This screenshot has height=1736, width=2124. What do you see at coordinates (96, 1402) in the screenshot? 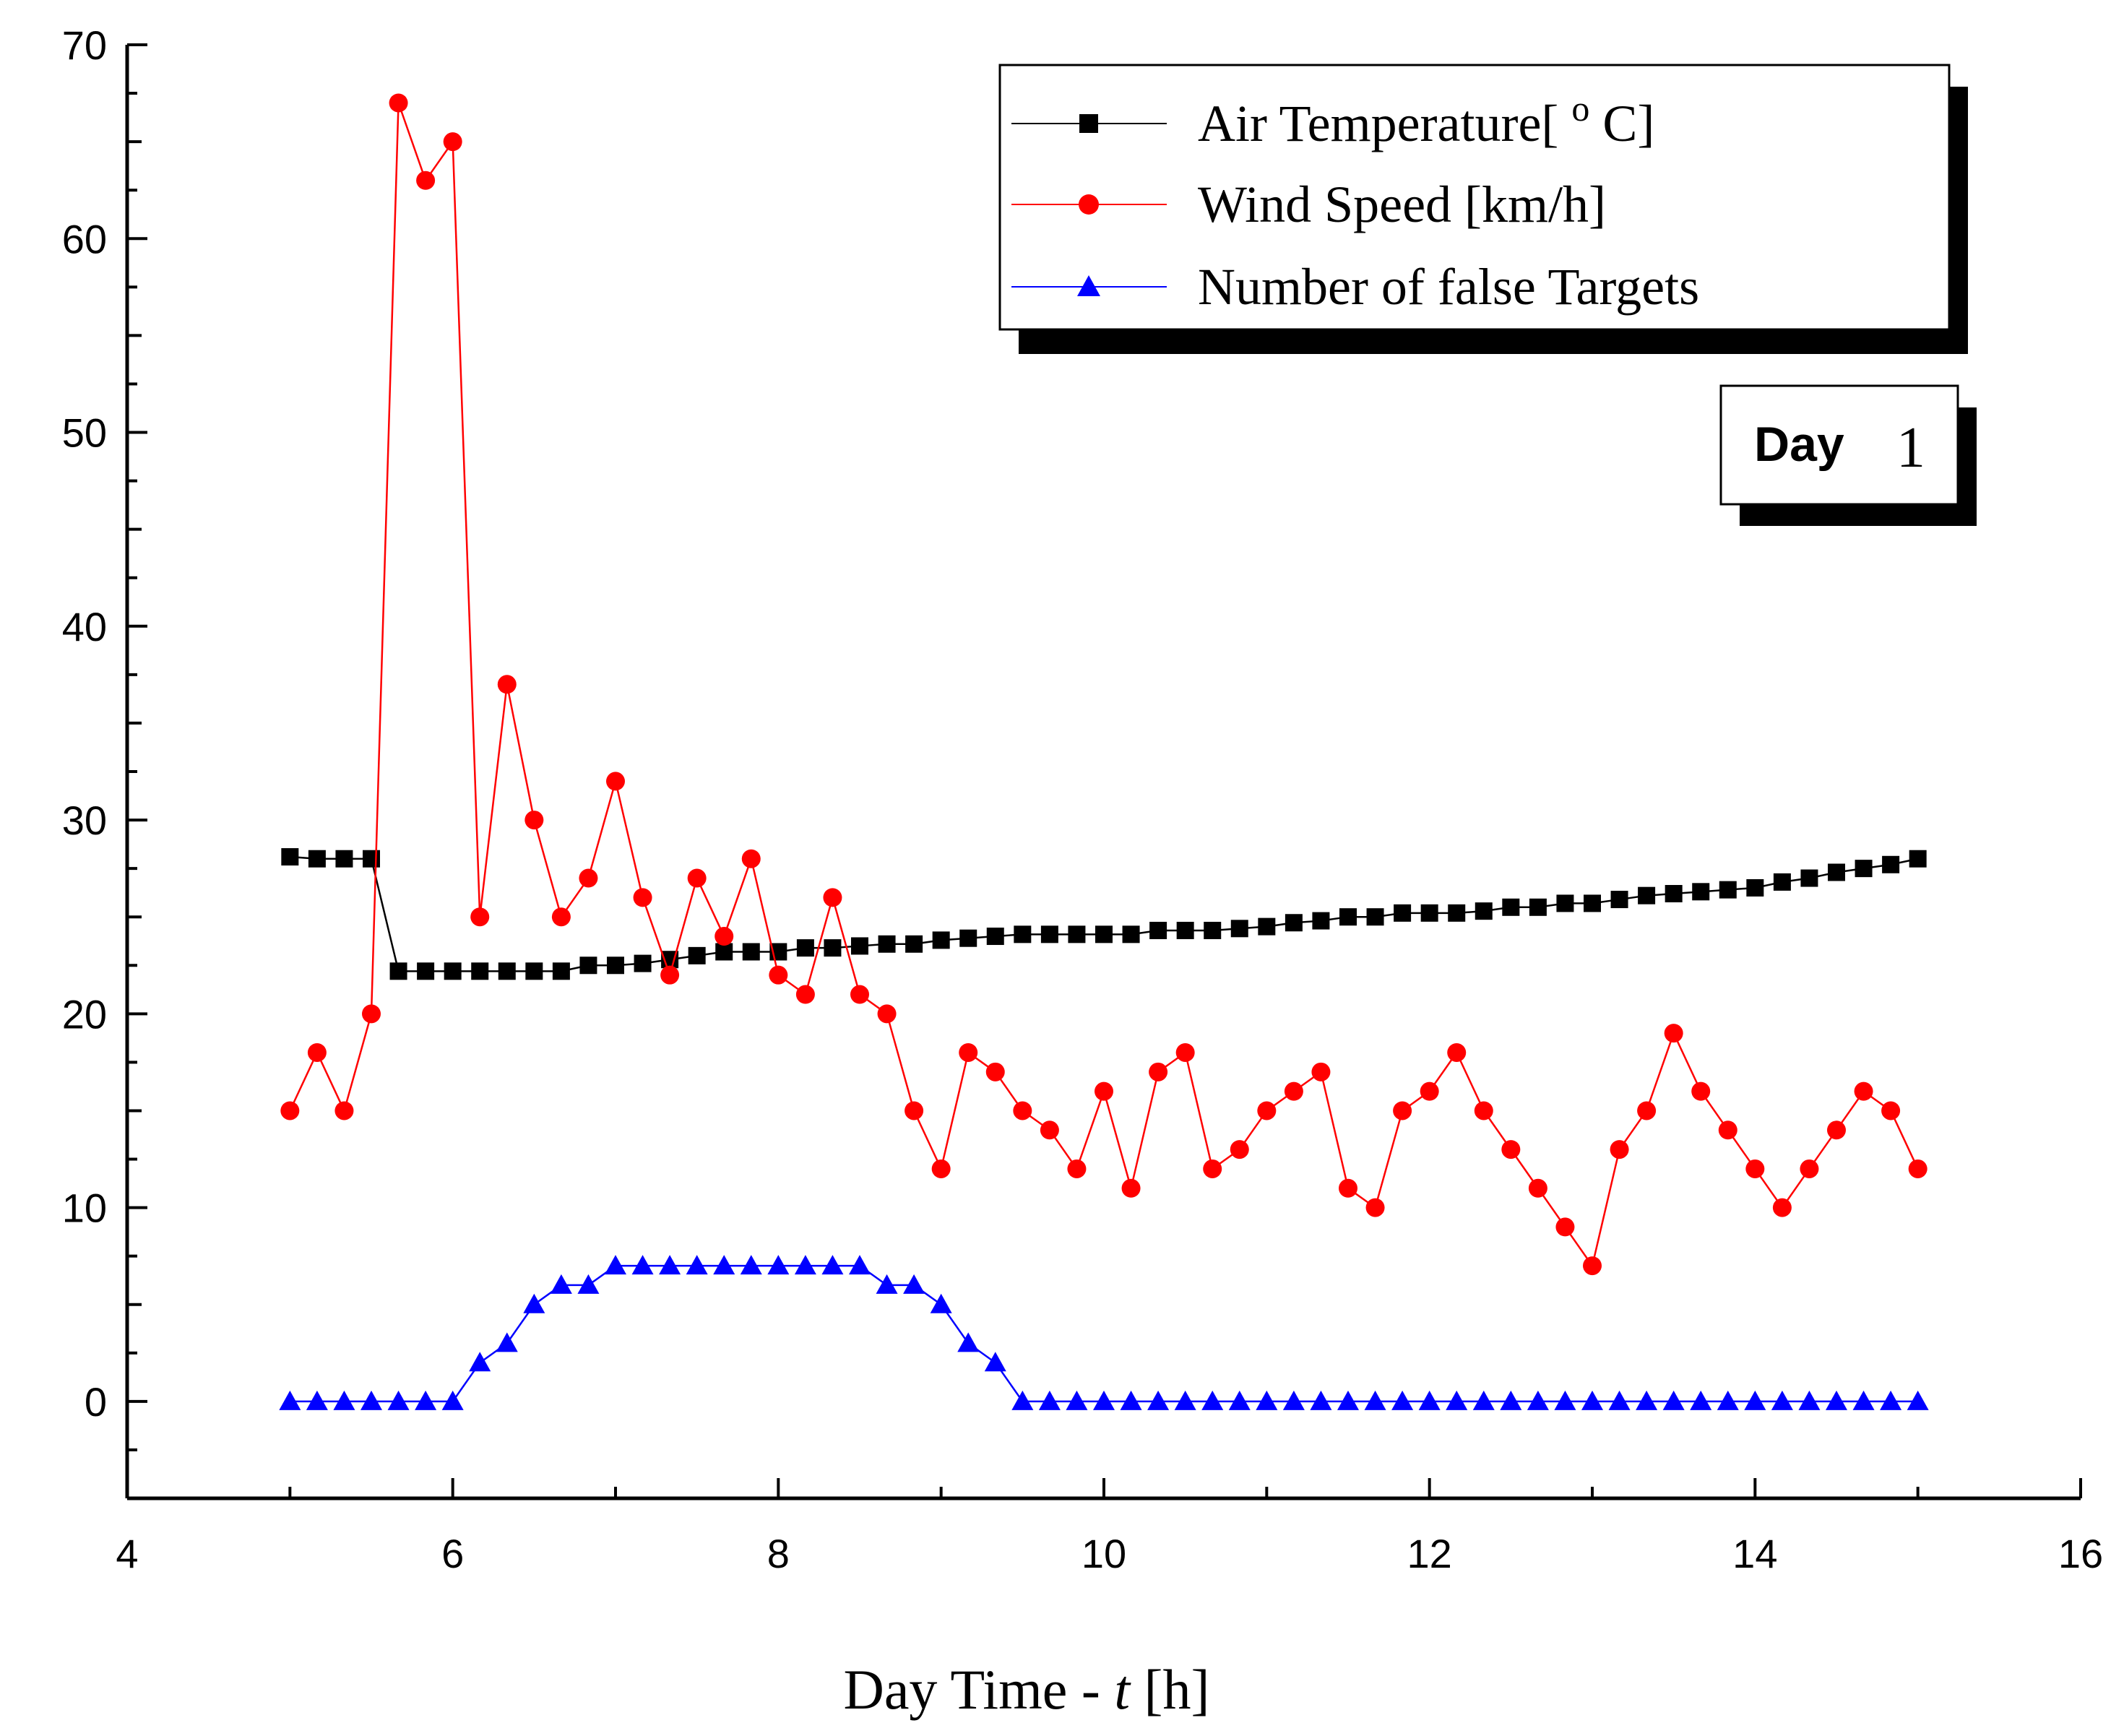
I see `y-tick-label: 0` at bounding box center [96, 1402].